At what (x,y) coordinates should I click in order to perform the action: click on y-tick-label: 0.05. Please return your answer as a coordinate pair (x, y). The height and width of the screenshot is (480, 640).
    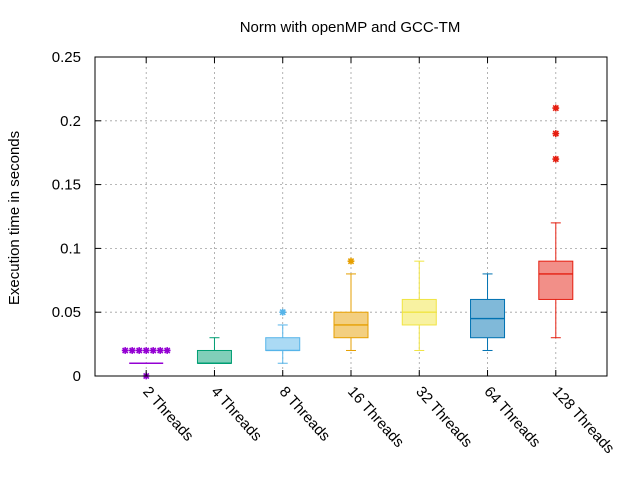
    Looking at the image, I should click on (66, 312).